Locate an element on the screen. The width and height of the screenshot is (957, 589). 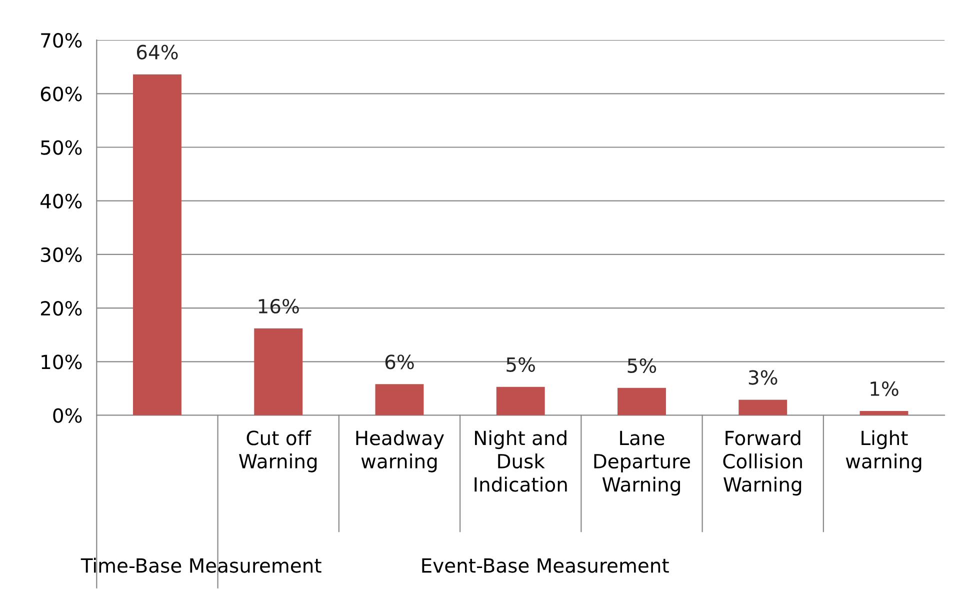
x-tick-label: Lane Departure Warning is located at coordinates (642, 463).